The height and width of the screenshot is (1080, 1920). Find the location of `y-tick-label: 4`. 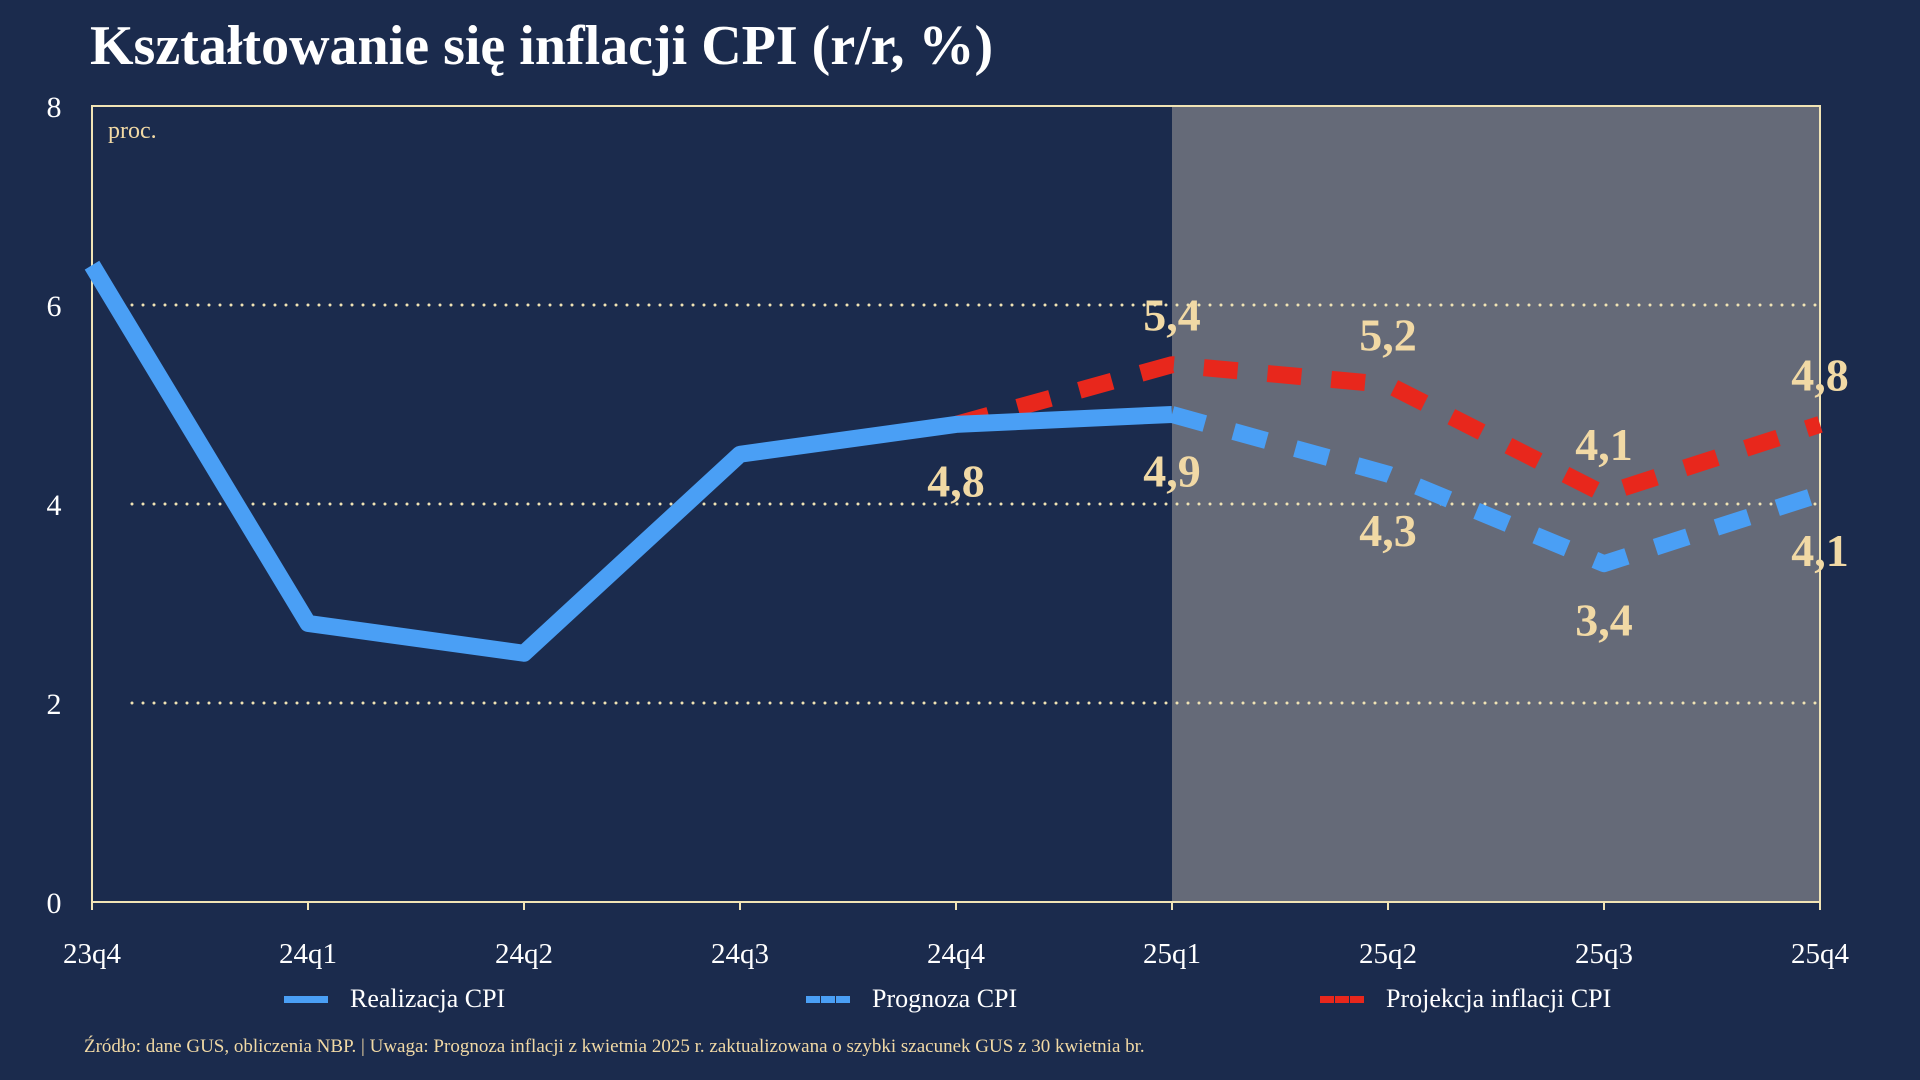

y-tick-label: 4 is located at coordinates (54, 505).